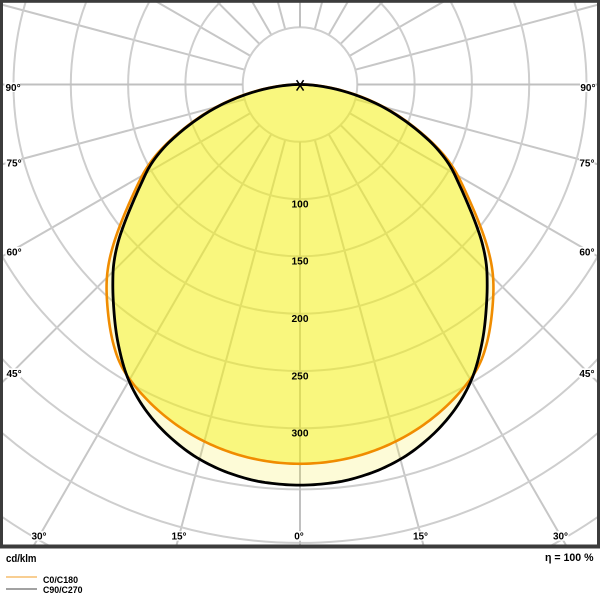  Describe the element at coordinates (300, 319) in the screenshot. I see `svg-text: 200` at that location.